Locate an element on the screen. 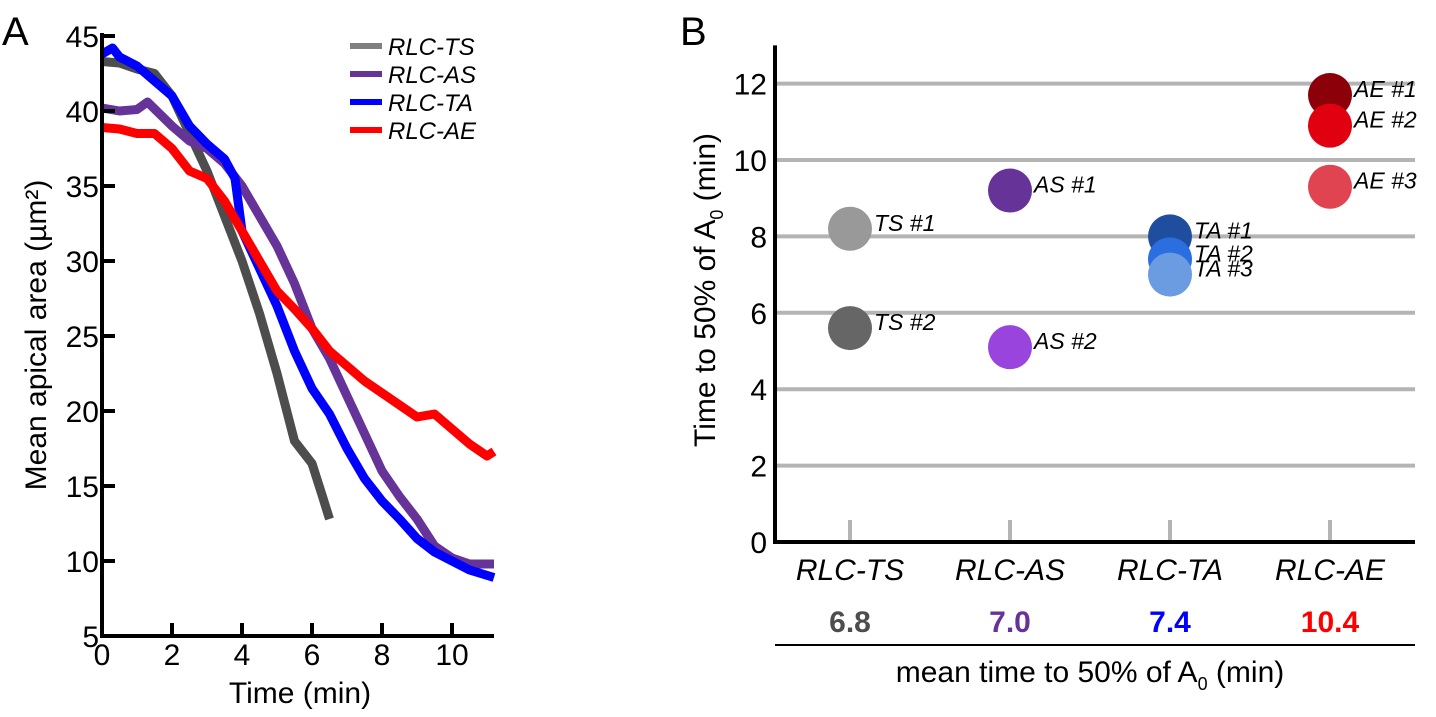 The image size is (1436, 717). x-tick-label: 8 is located at coordinates (382, 655).